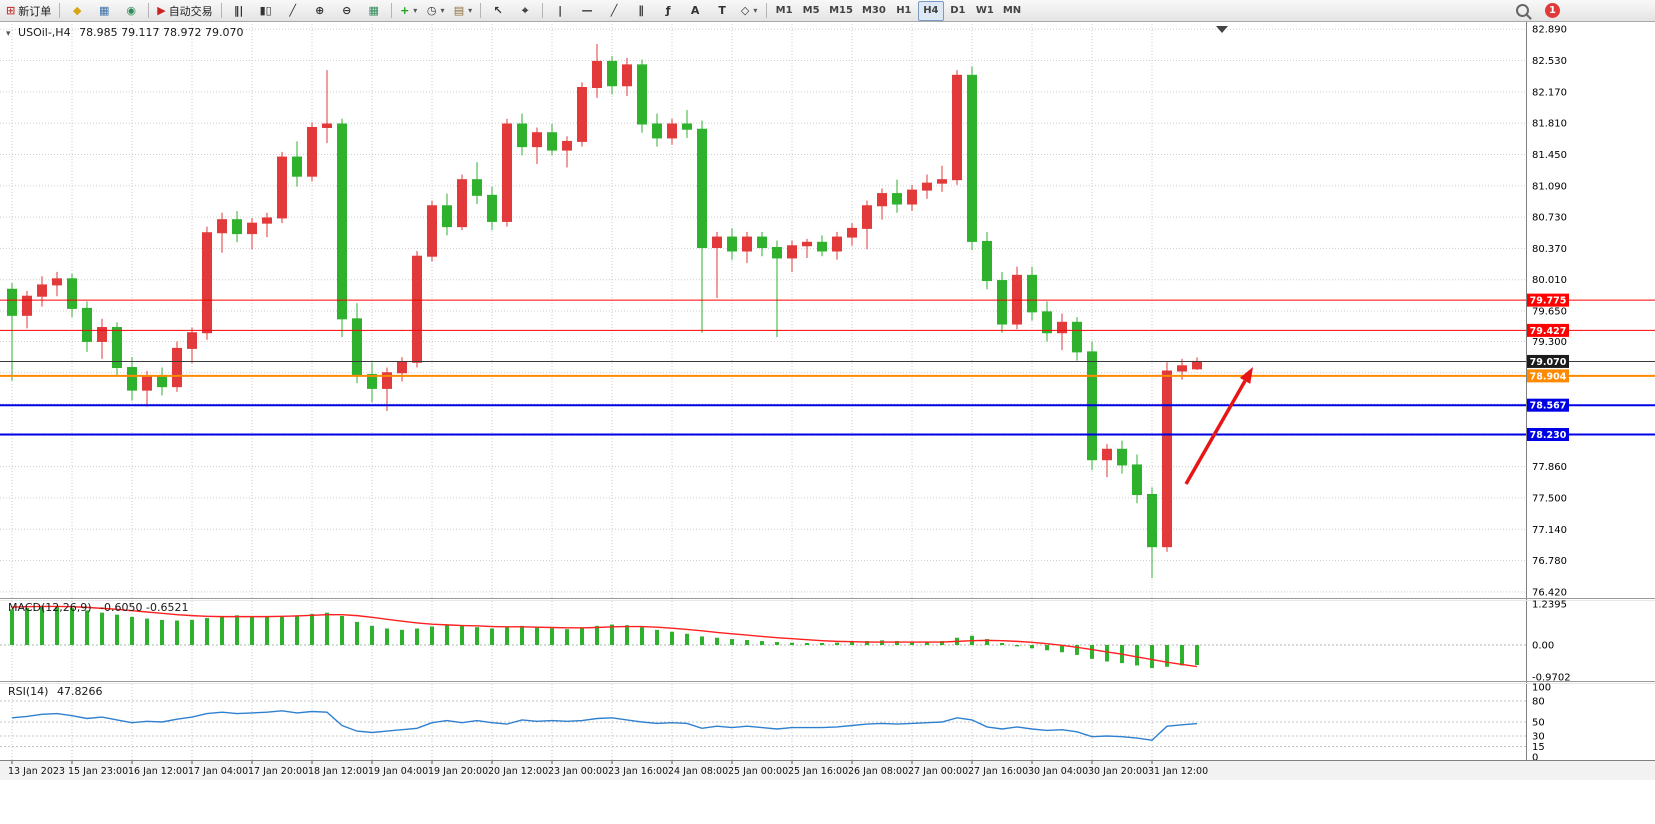  Describe the element at coordinates (638, 771) in the screenshot. I see `time-axis-label: 23 Jan 16:00` at that location.